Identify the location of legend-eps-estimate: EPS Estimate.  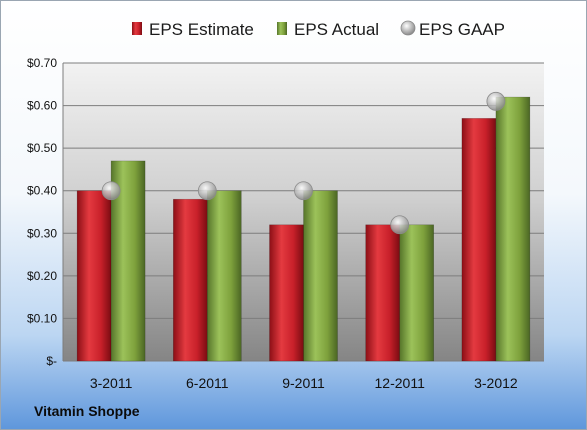
(193, 29).